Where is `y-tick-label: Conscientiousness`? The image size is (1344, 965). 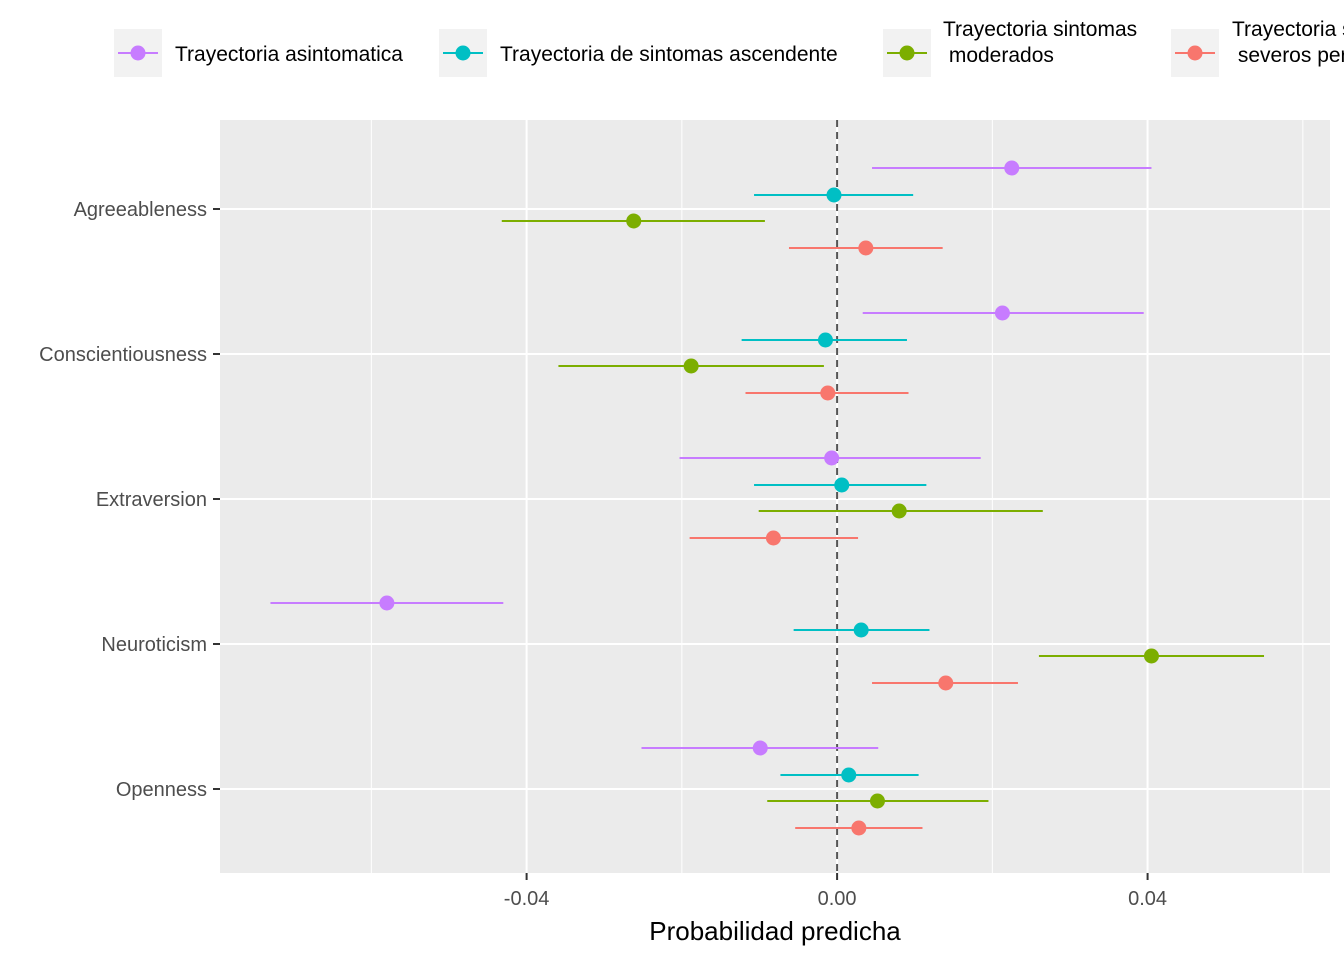 y-tick-label: Conscientiousness is located at coordinates (123, 355).